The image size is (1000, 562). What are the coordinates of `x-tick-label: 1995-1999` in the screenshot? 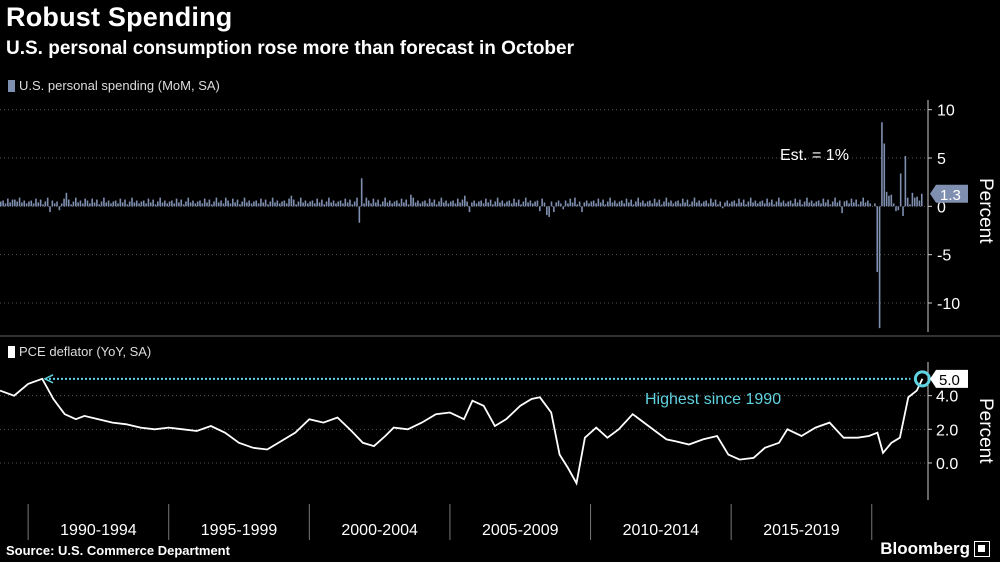 It's located at (239, 530).